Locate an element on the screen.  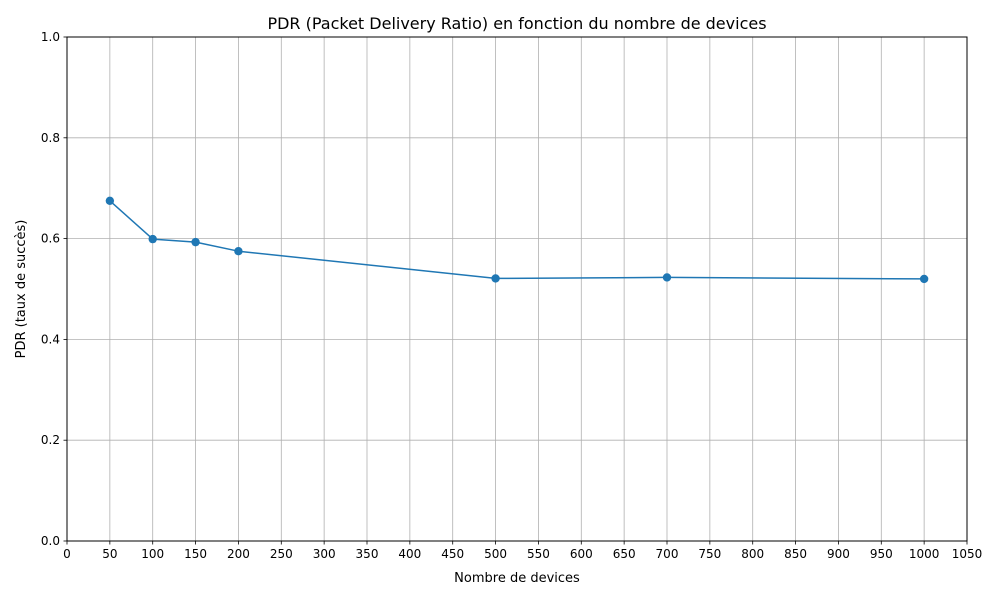
x-tick-label: 350 is located at coordinates (367, 554).